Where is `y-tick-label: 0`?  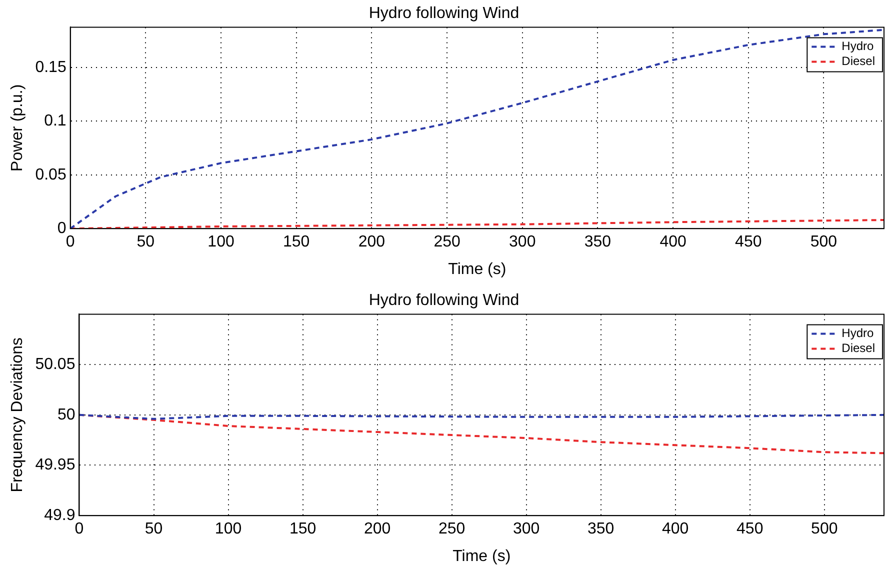
y-tick-label: 0 is located at coordinates (61, 229).